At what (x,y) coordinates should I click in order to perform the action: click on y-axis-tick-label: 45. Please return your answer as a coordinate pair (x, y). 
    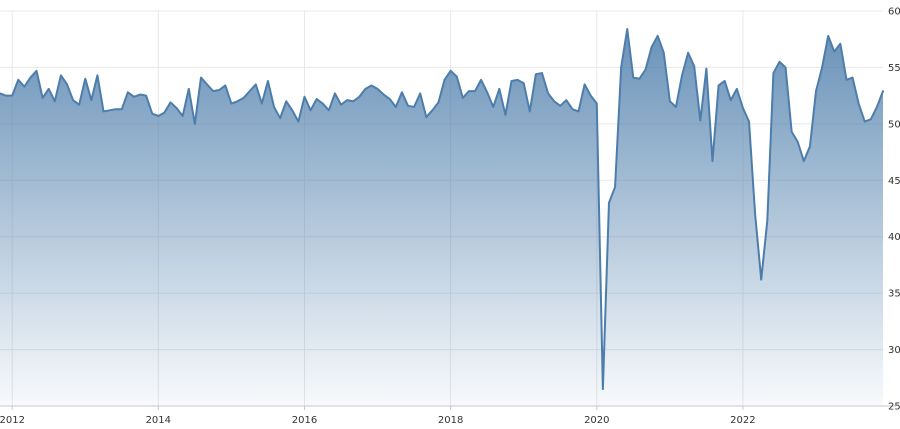
    Looking at the image, I should click on (894, 181).